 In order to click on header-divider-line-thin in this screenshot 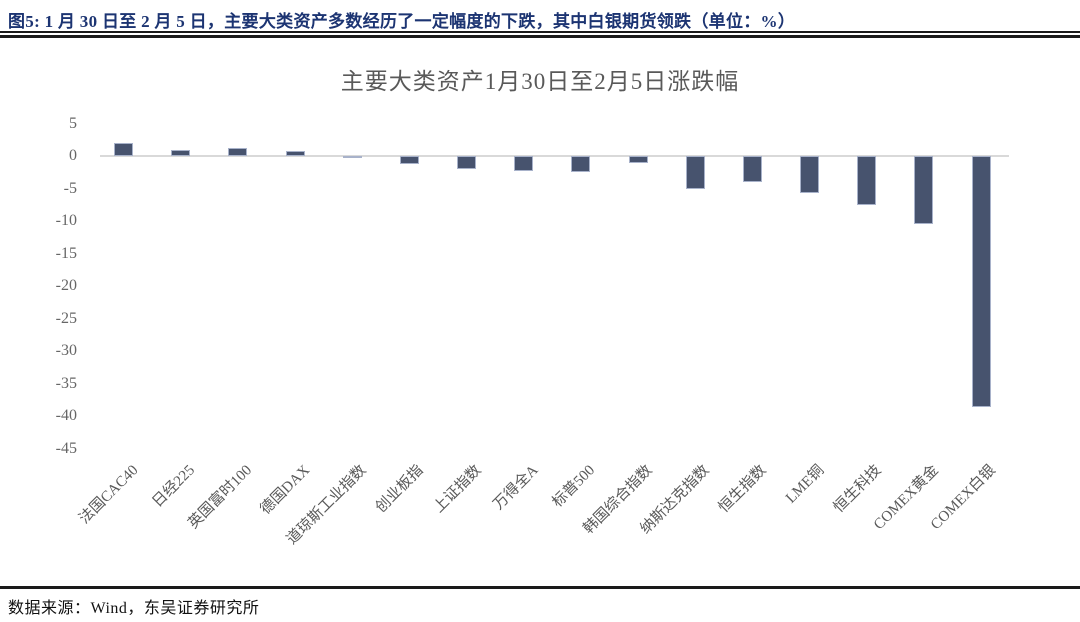, I will do `click(540, 32)`.